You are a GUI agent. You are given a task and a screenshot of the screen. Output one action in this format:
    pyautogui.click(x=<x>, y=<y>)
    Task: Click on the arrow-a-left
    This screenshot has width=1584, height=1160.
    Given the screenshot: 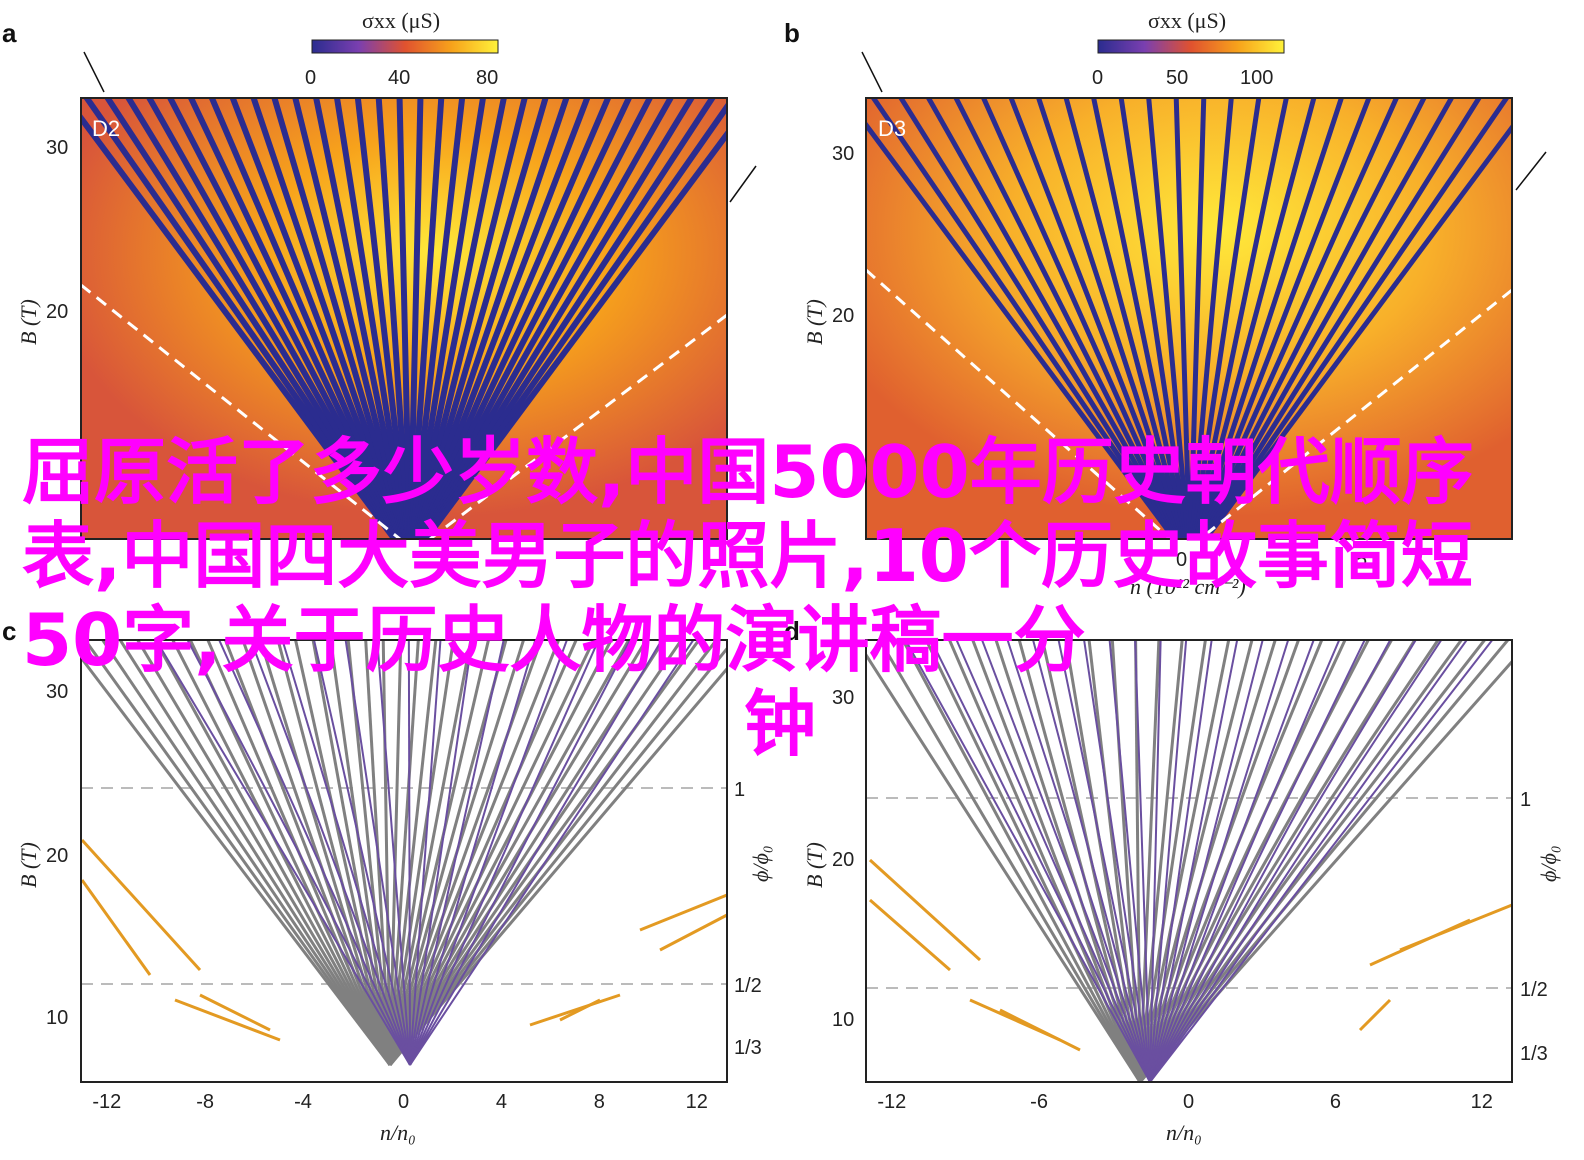 What is the action you would take?
    pyautogui.click(x=94, y=72)
    